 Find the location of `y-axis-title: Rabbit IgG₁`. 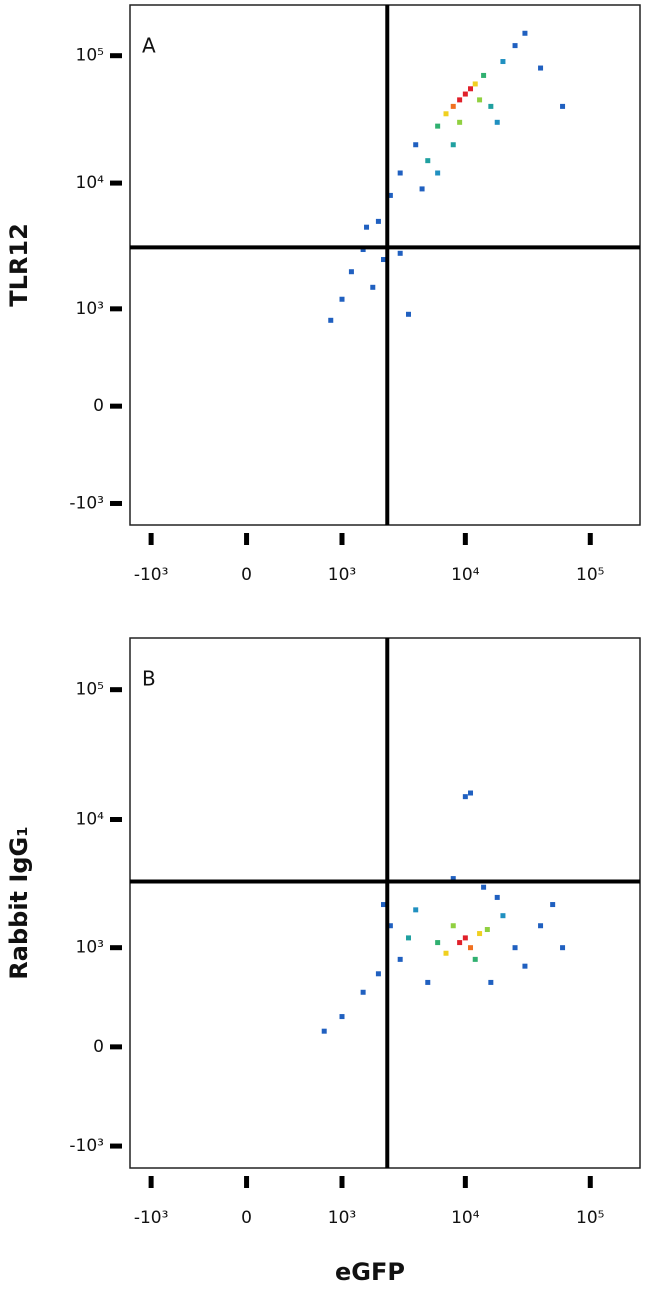

y-axis-title: Rabbit IgG₁ is located at coordinates (19, 902).